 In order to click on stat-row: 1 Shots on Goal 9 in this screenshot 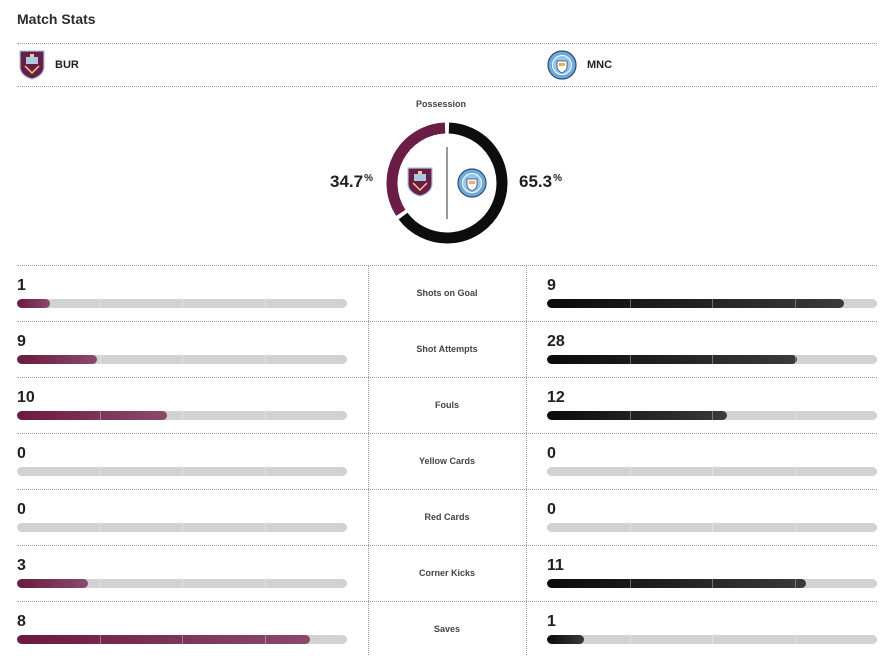, I will do `click(441, 293)`.